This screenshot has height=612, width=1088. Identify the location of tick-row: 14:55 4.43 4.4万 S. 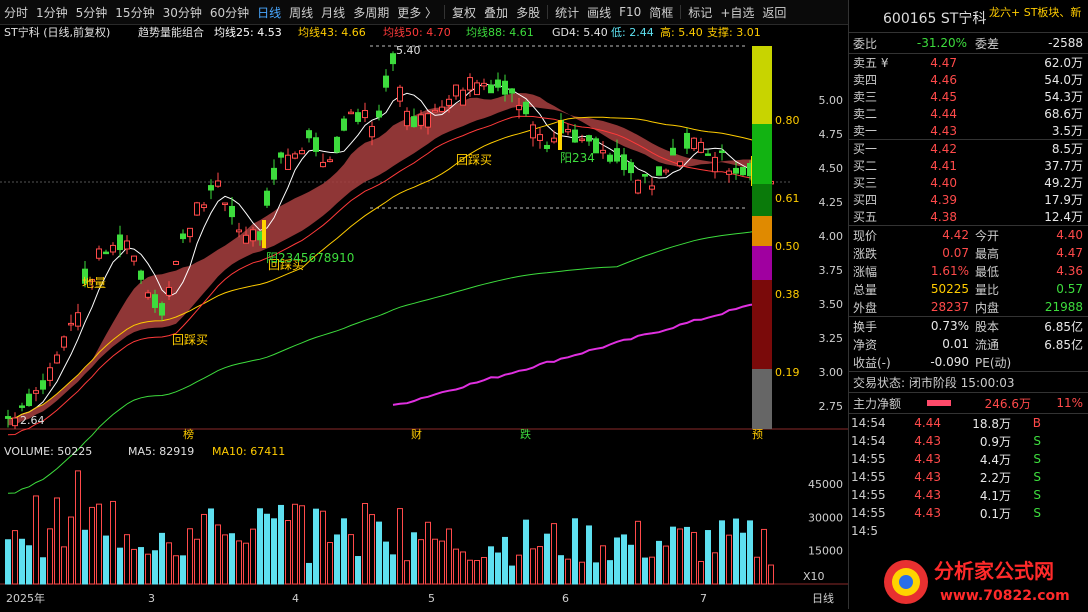
(968, 459).